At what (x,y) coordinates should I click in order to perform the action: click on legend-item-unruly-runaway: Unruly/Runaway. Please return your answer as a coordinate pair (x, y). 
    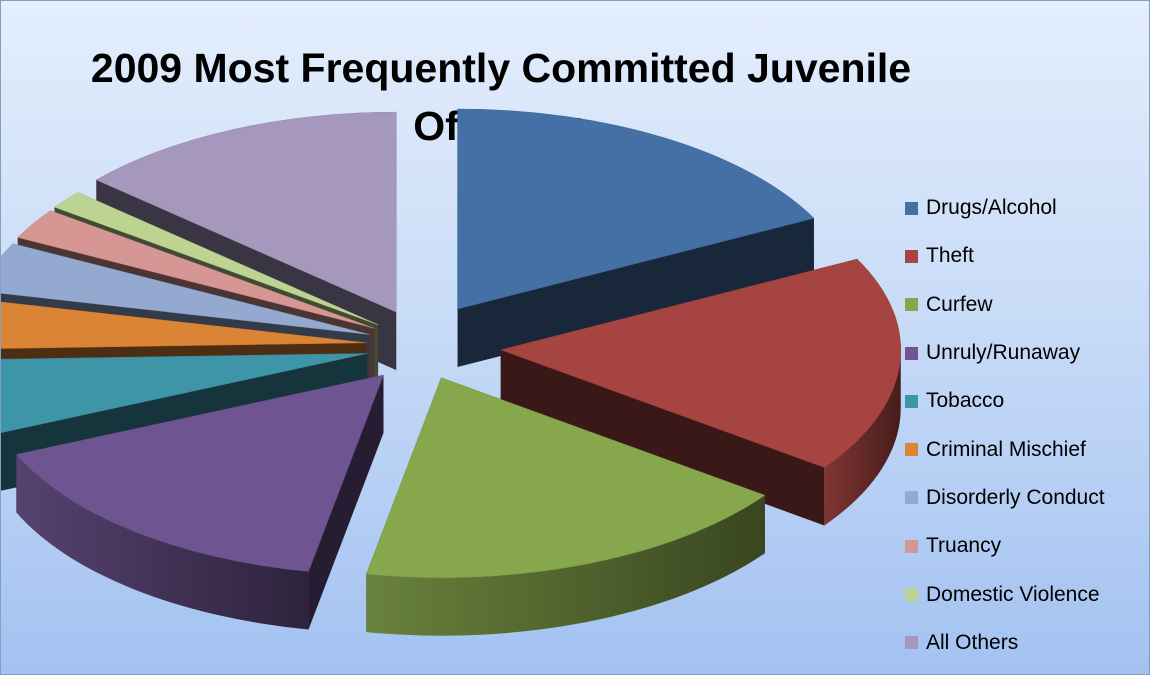
    Looking at the image, I should click on (1005, 353).